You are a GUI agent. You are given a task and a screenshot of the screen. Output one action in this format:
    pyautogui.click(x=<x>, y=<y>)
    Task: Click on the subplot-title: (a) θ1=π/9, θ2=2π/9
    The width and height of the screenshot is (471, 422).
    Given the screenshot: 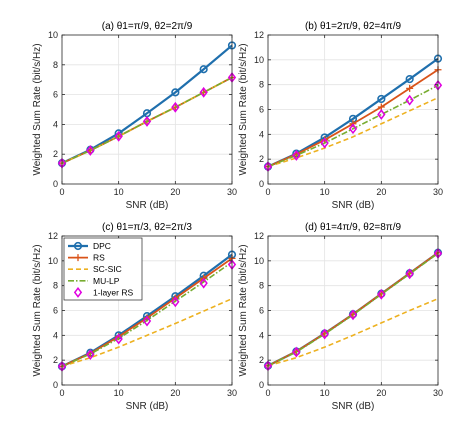 What is the action you would take?
    pyautogui.click(x=147, y=26)
    